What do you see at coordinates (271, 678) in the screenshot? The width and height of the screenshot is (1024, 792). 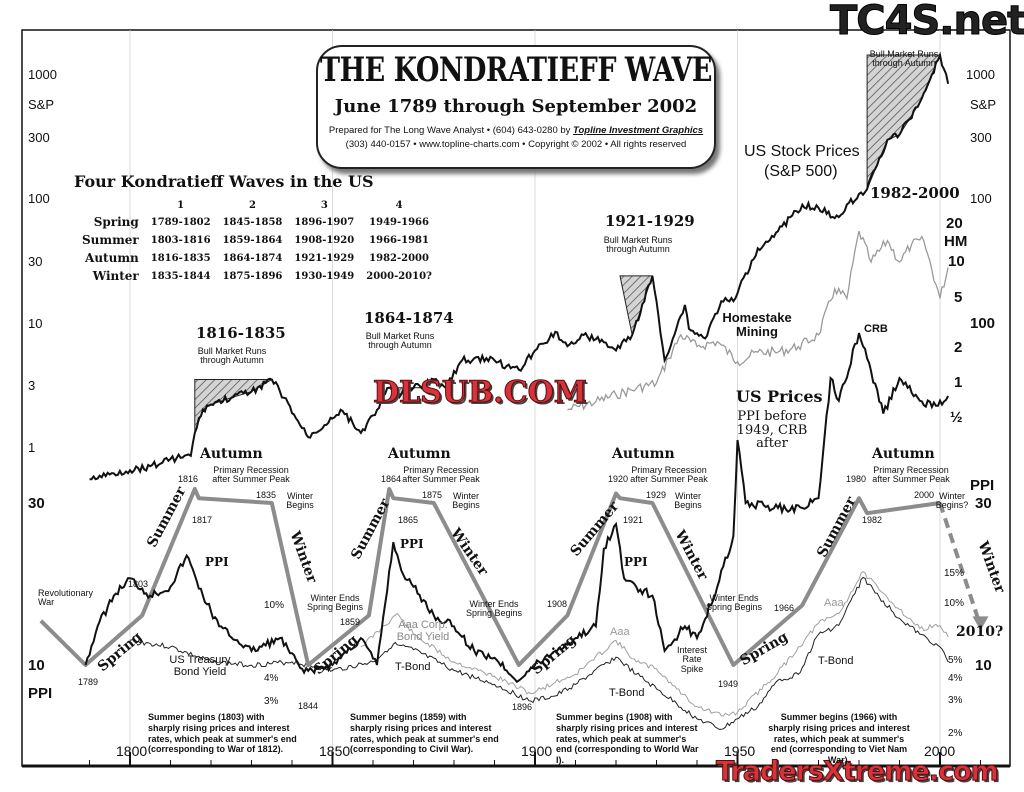 I see `y-tick-label: 4%` at bounding box center [271, 678].